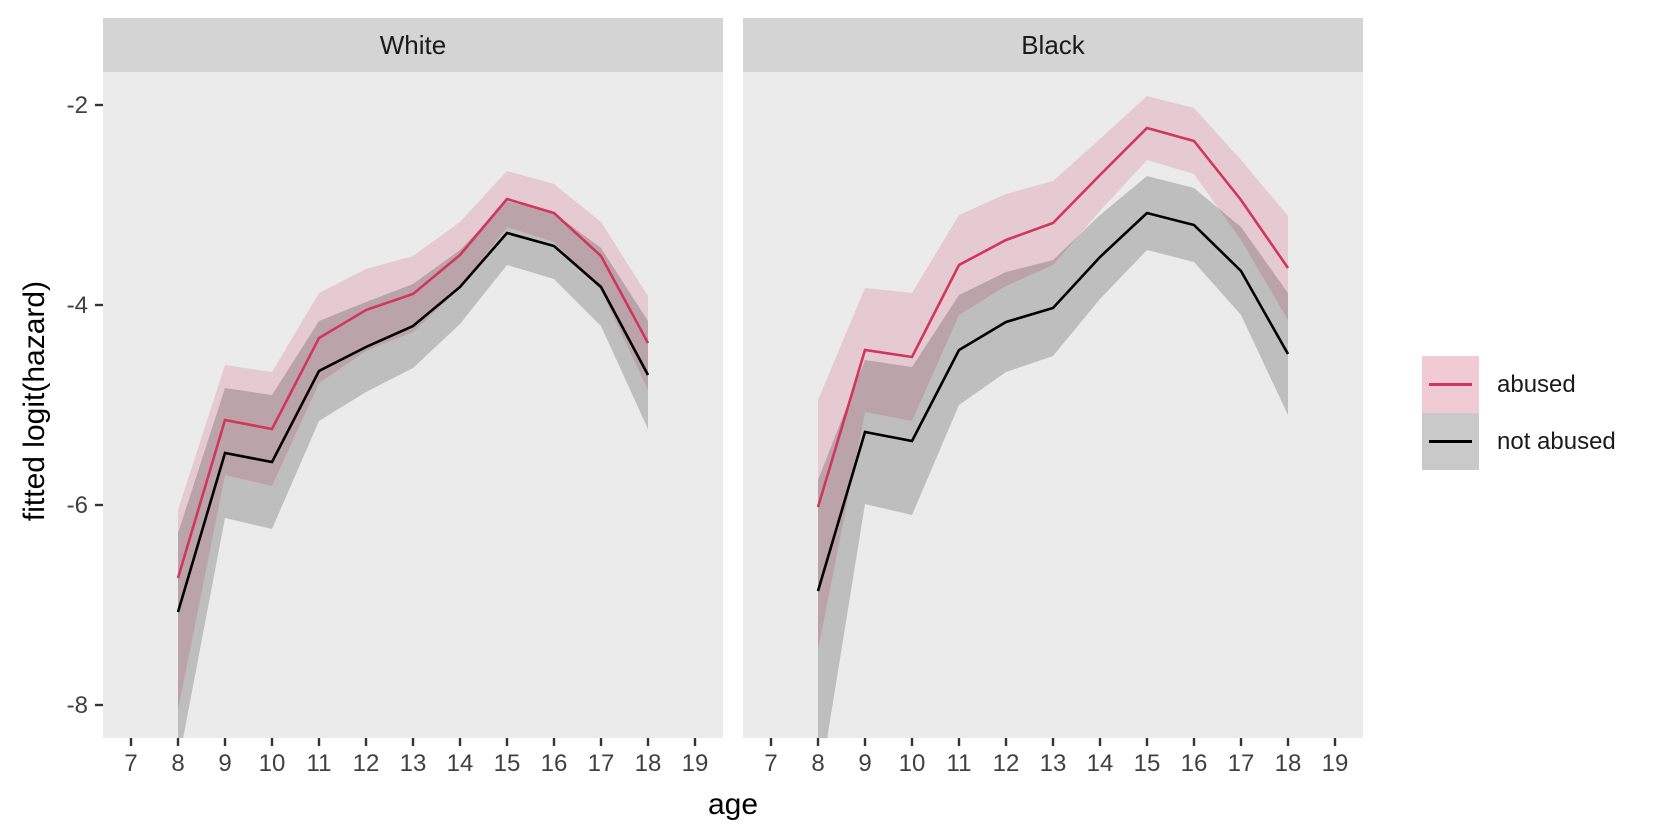  I want to click on y-axis-title: fitted logit(hazard), so click(34, 401).